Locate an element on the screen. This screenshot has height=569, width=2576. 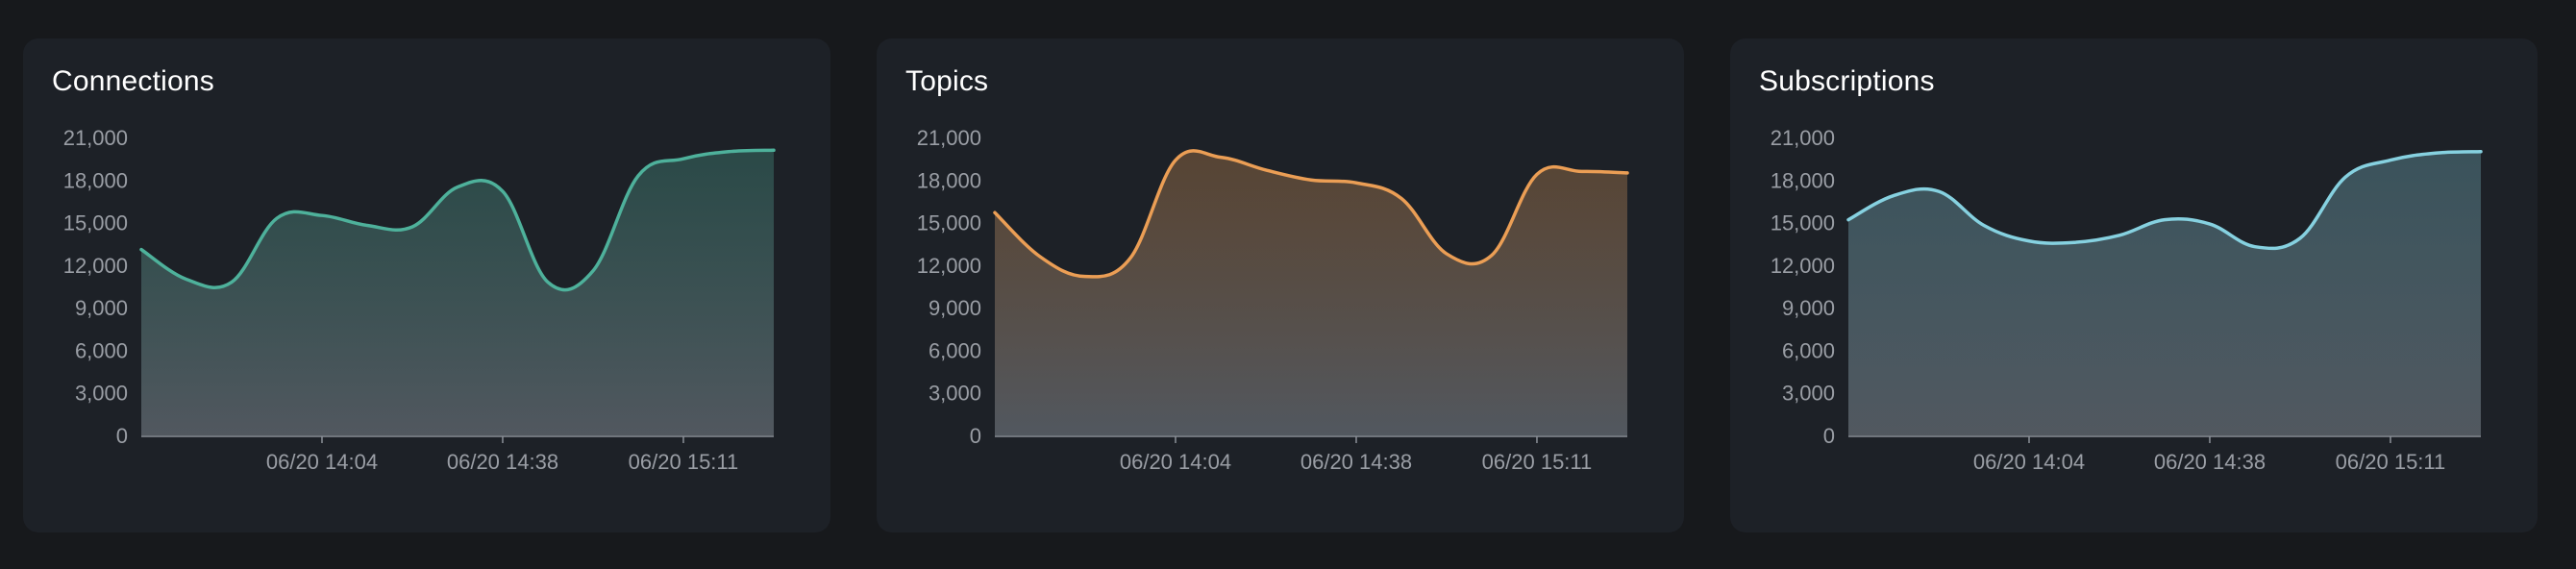
card-title: Connections is located at coordinates (133, 81).